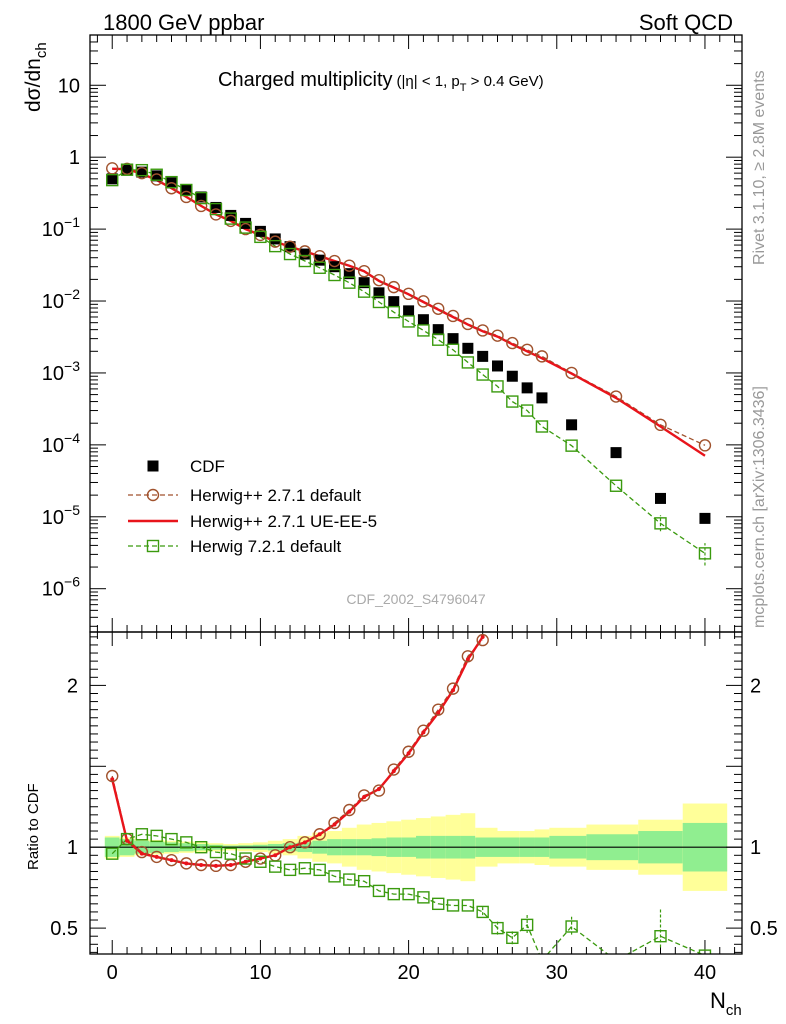  Describe the element at coordinates (183, 22) in the screenshot. I see `header-left: 1800 GeV ppbar` at that location.